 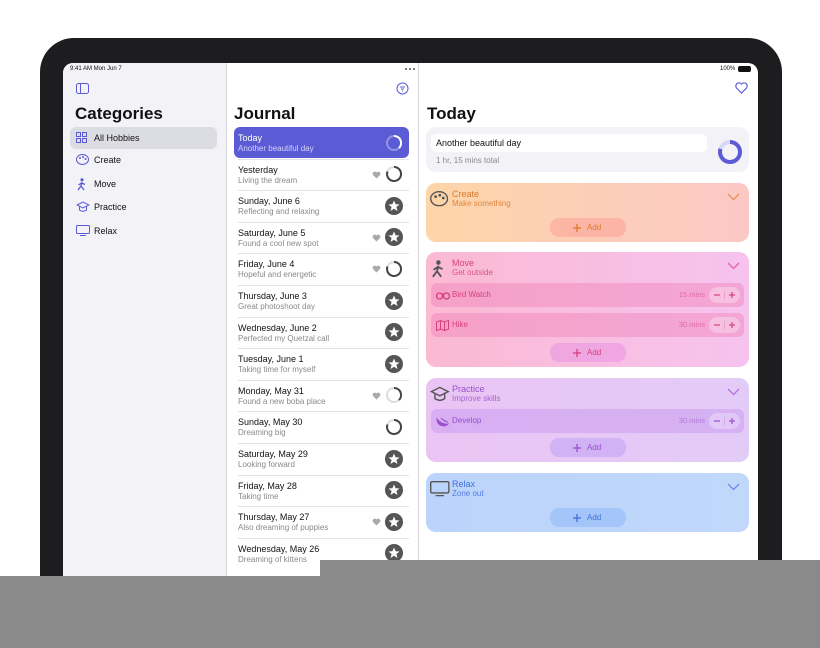 What do you see at coordinates (272, 296) in the screenshot?
I see `entry-title: Thursday, June 3` at bounding box center [272, 296].